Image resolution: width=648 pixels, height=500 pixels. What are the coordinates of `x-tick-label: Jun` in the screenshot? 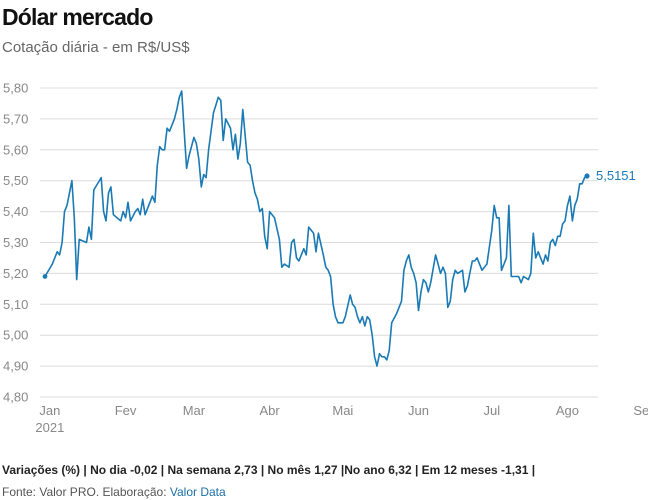 It's located at (418, 410).